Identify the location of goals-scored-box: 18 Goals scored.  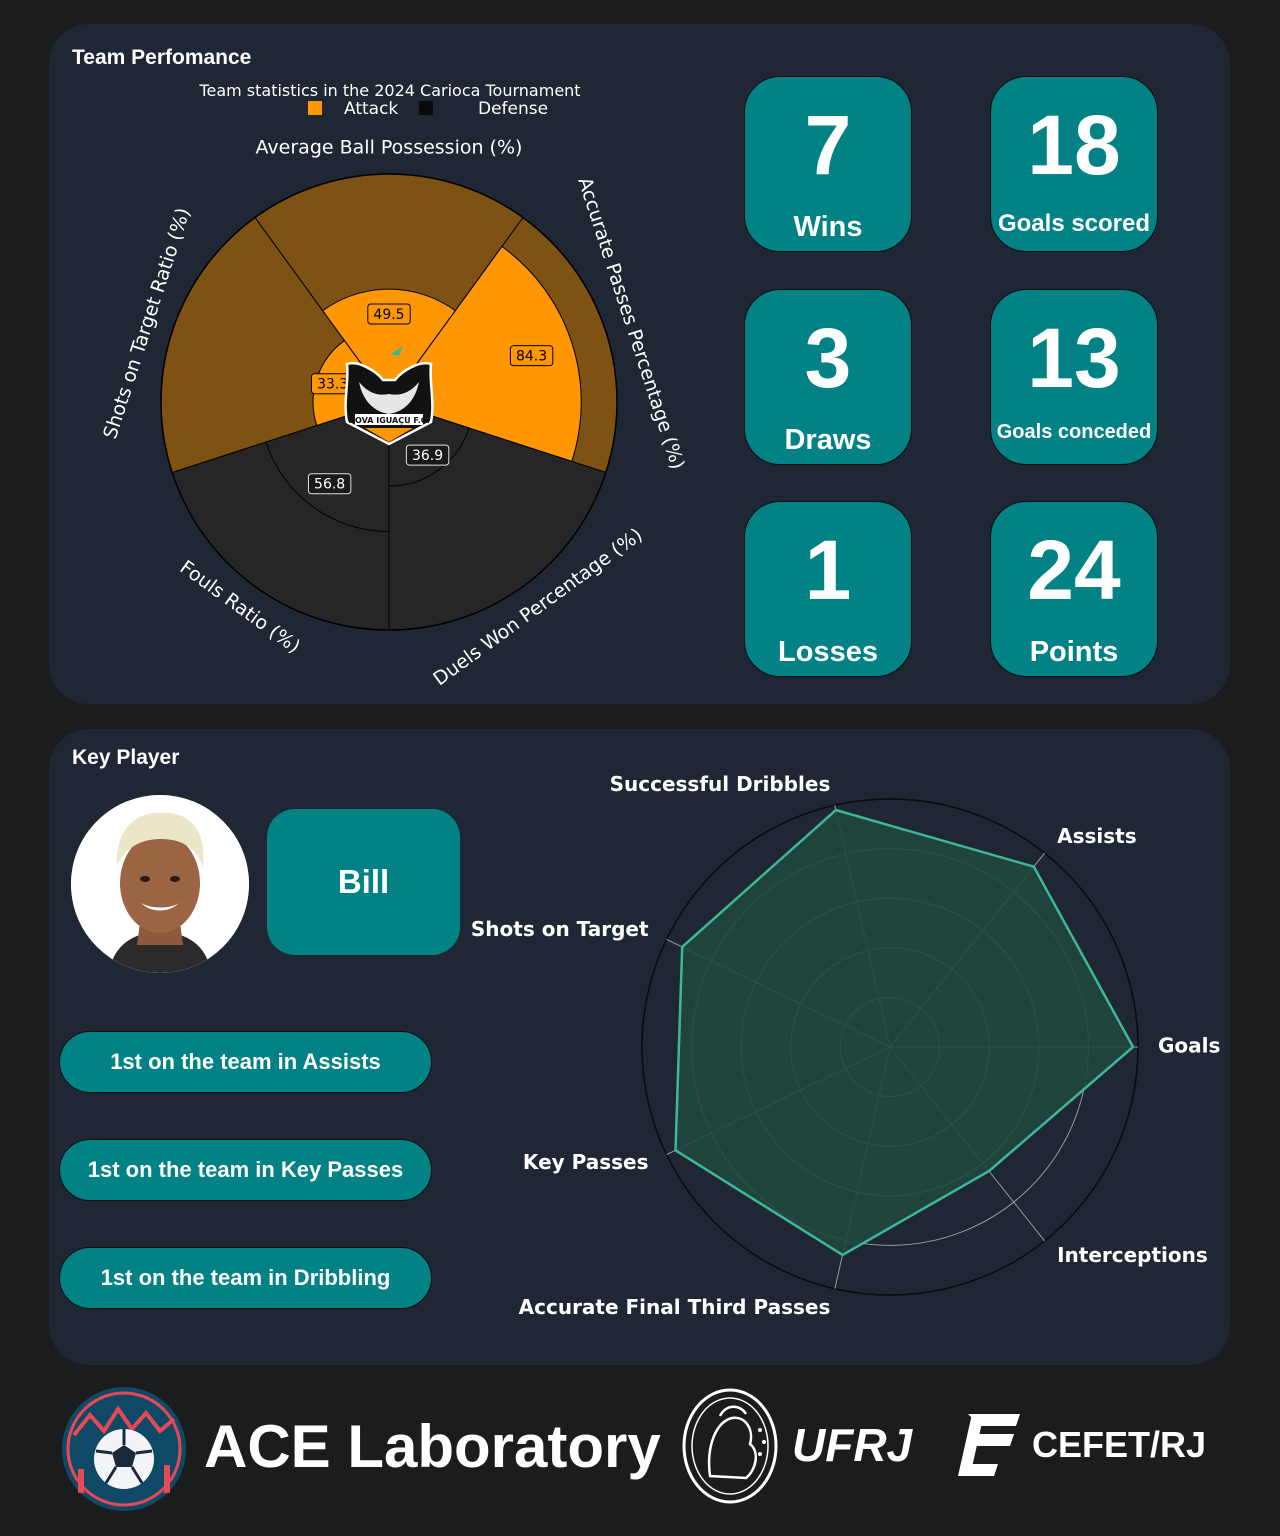
(1074, 164).